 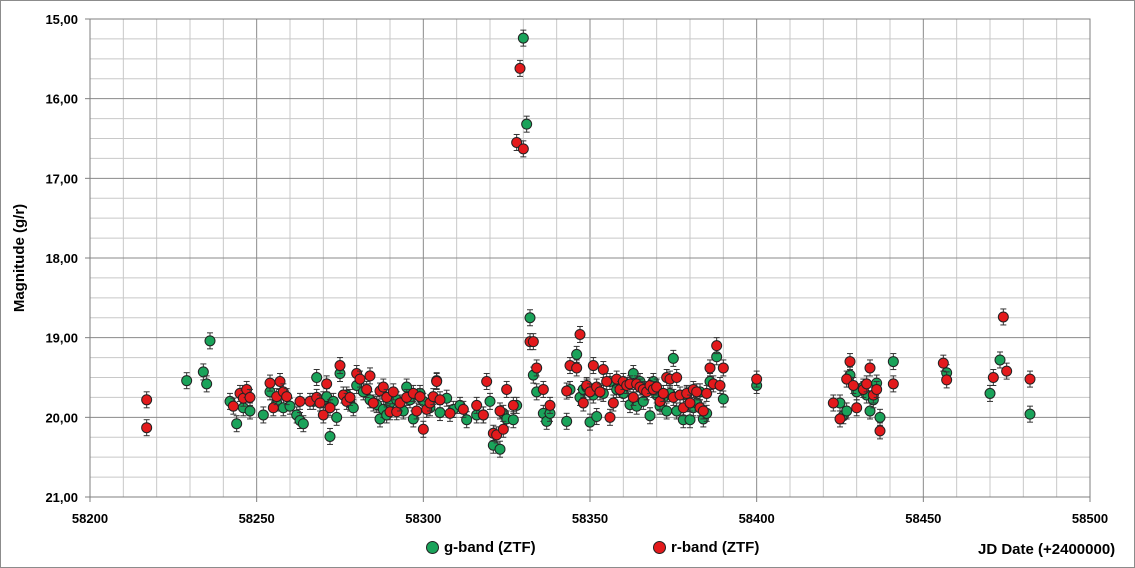 I want to click on y-axis-title: Magnitude (g/r), so click(x=19, y=258).